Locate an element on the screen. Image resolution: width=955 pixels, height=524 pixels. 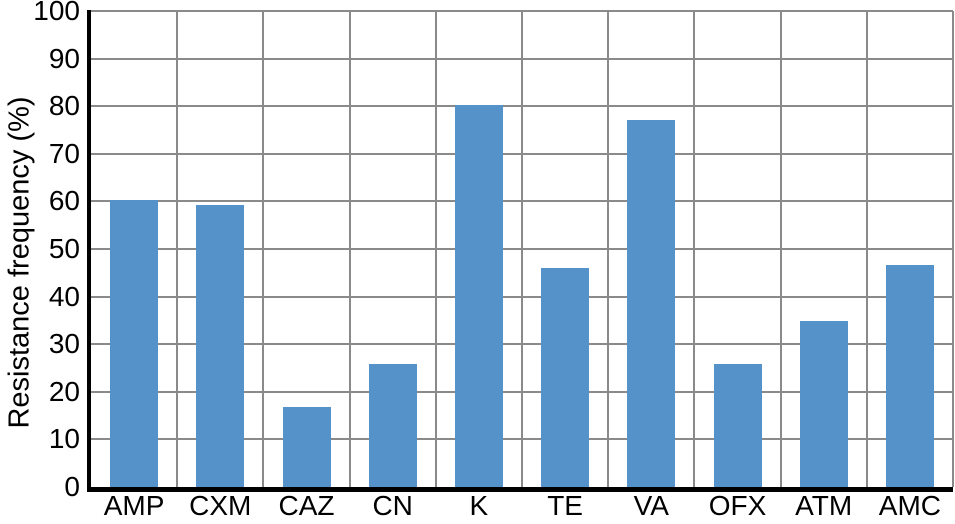
bar-caz is located at coordinates (306, 447).